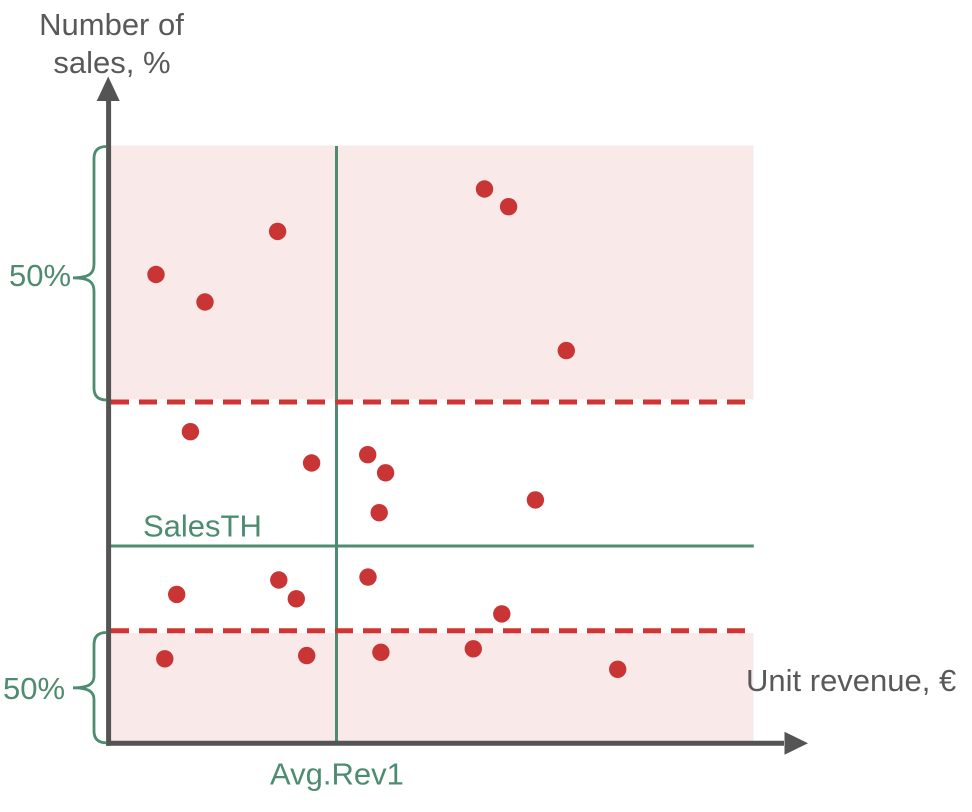 The height and width of the screenshot is (812, 972). What do you see at coordinates (111, 62) in the screenshot?
I see `svg-text: sales, %` at bounding box center [111, 62].